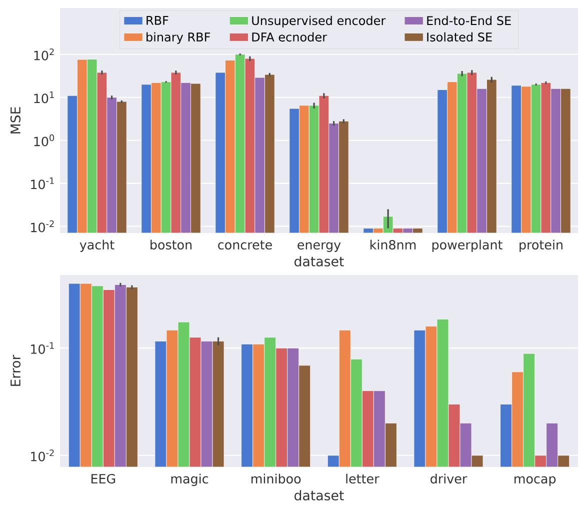 This screenshot has width=579, height=505. Describe the element at coordinates (319, 247) in the screenshot. I see `x-tick-label: energy` at that location.